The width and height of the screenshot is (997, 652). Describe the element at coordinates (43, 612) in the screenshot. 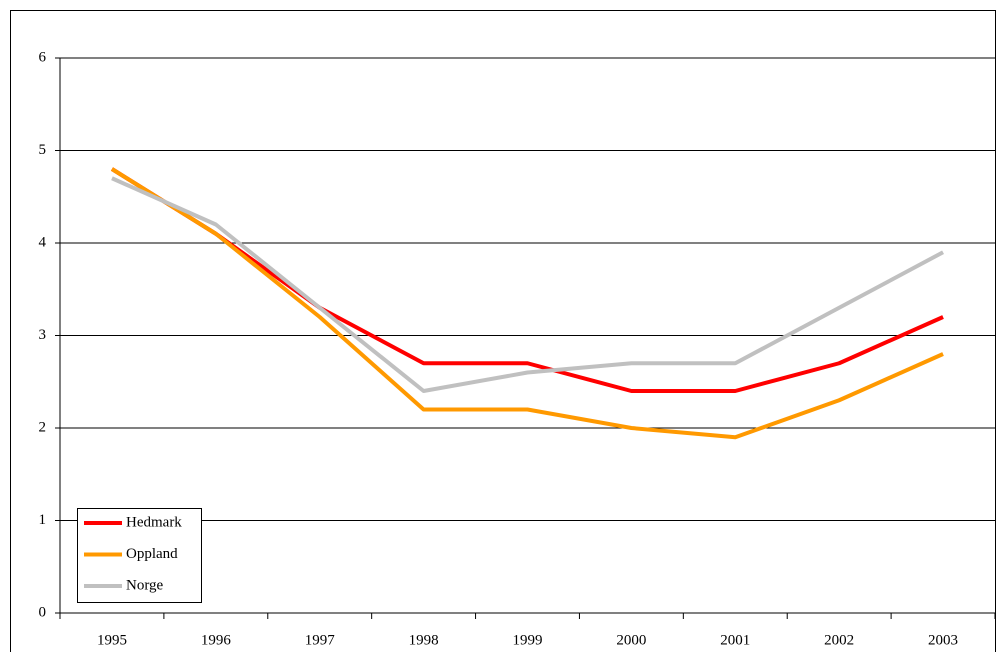

I see `y-tick-label: 0` at that location.